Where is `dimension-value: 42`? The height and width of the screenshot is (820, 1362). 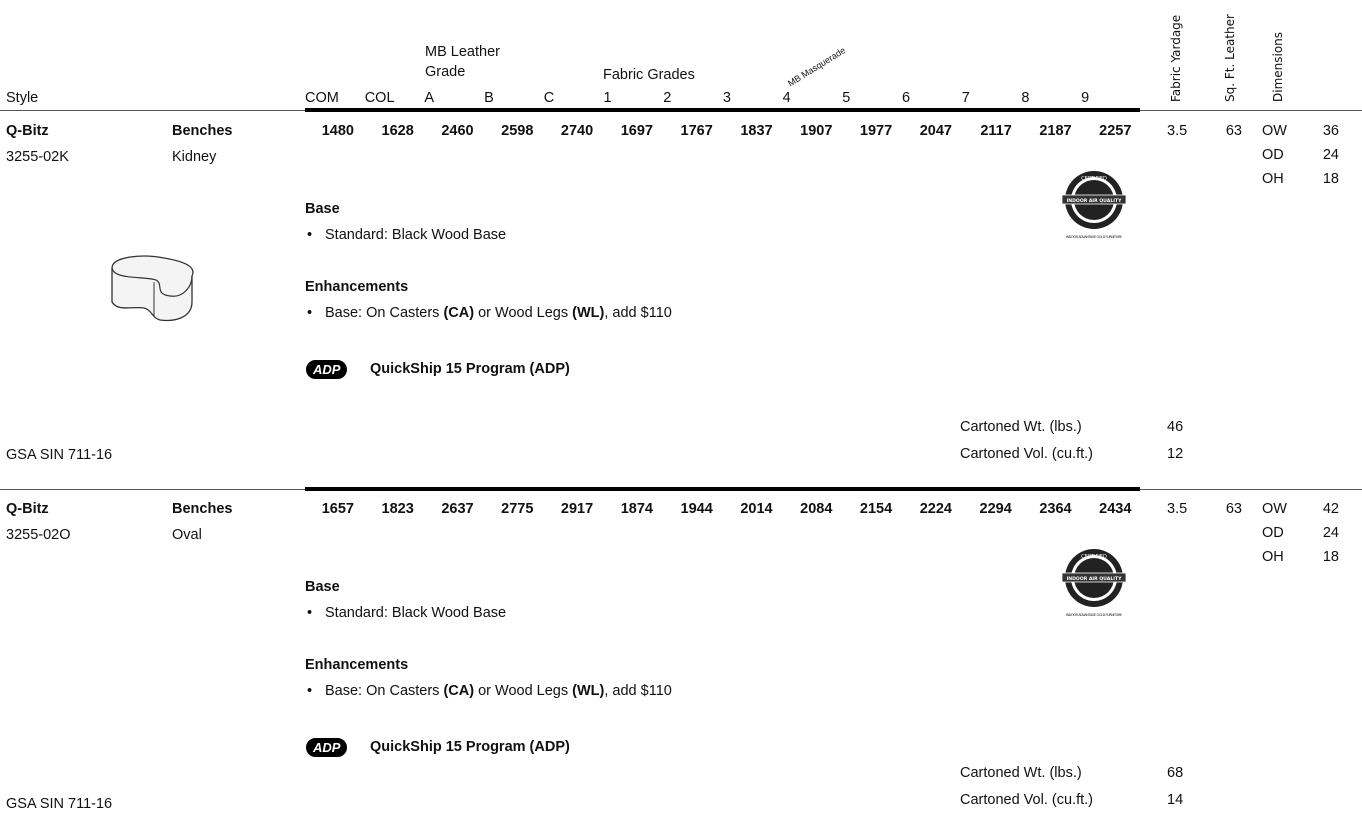 dimension-value: 42 is located at coordinates (1330, 509).